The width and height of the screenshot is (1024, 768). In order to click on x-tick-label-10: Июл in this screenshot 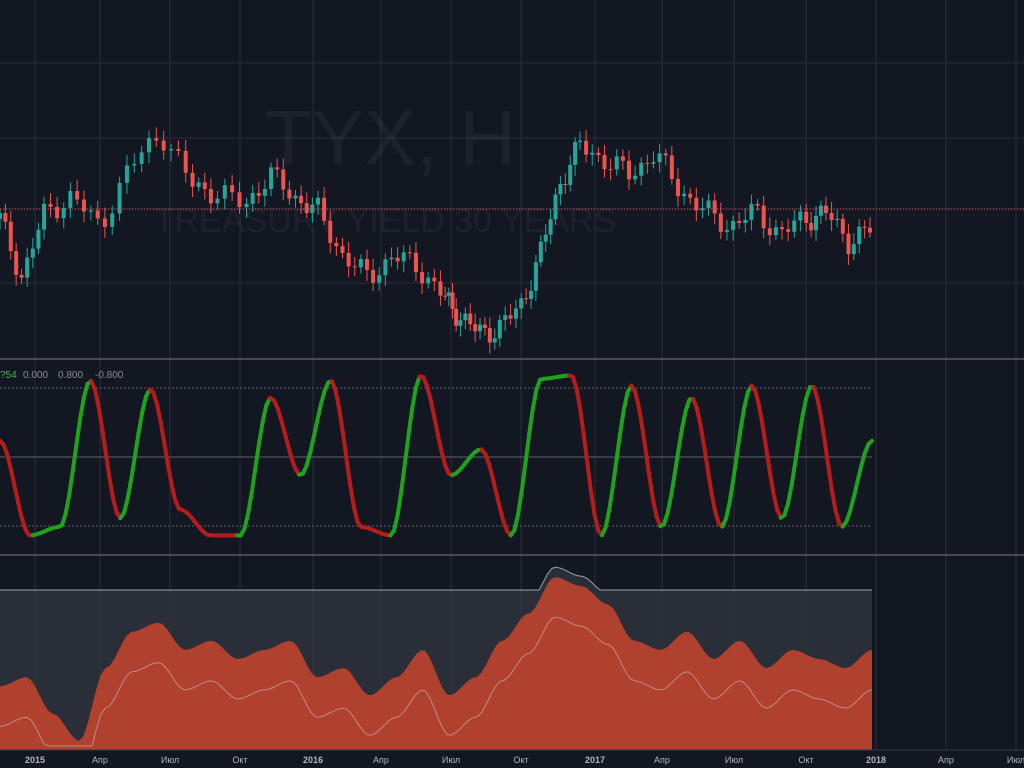, I will do `click(734, 760)`.